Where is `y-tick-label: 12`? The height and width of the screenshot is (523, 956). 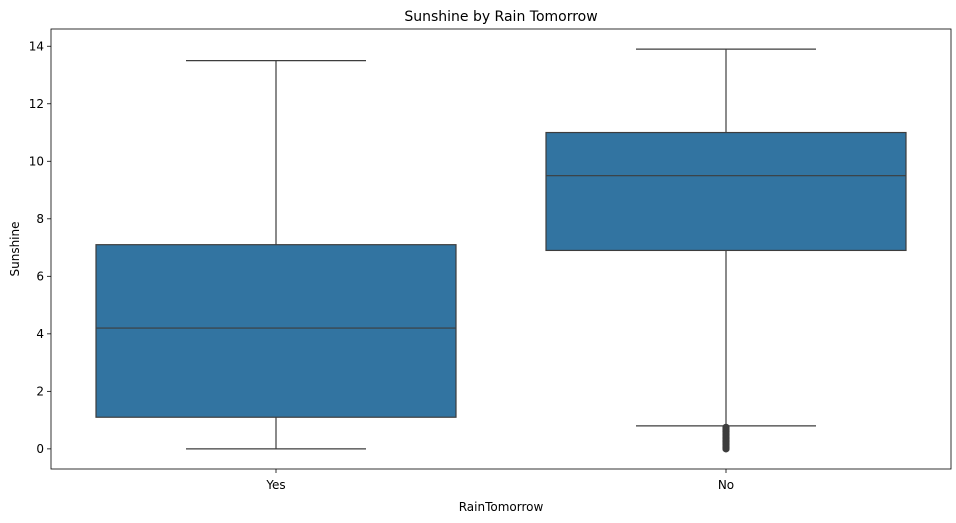 y-tick-label: 12 is located at coordinates (36, 104).